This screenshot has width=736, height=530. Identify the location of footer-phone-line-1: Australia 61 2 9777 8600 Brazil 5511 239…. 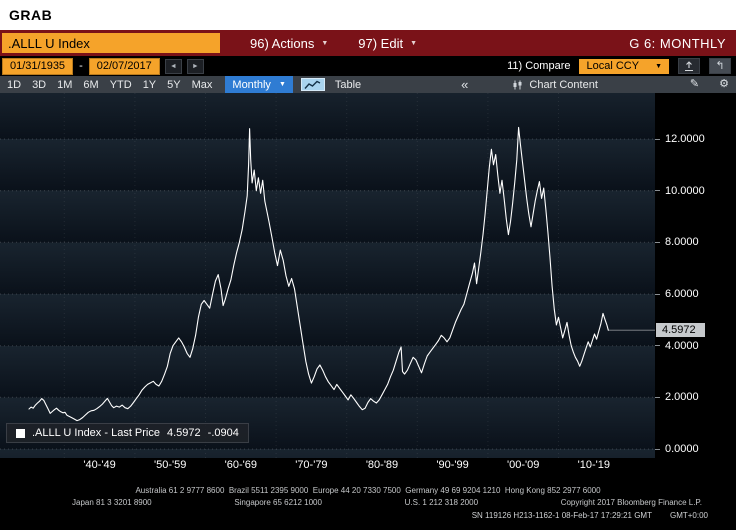
(368, 490).